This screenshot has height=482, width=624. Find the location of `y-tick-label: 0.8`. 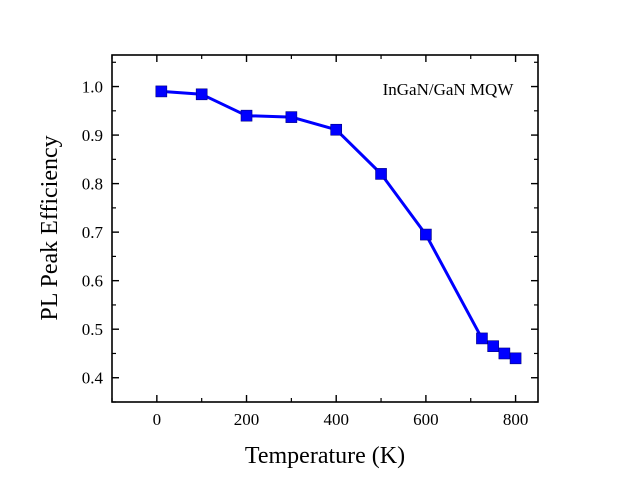

y-tick-label: 0.8 is located at coordinates (92, 184).